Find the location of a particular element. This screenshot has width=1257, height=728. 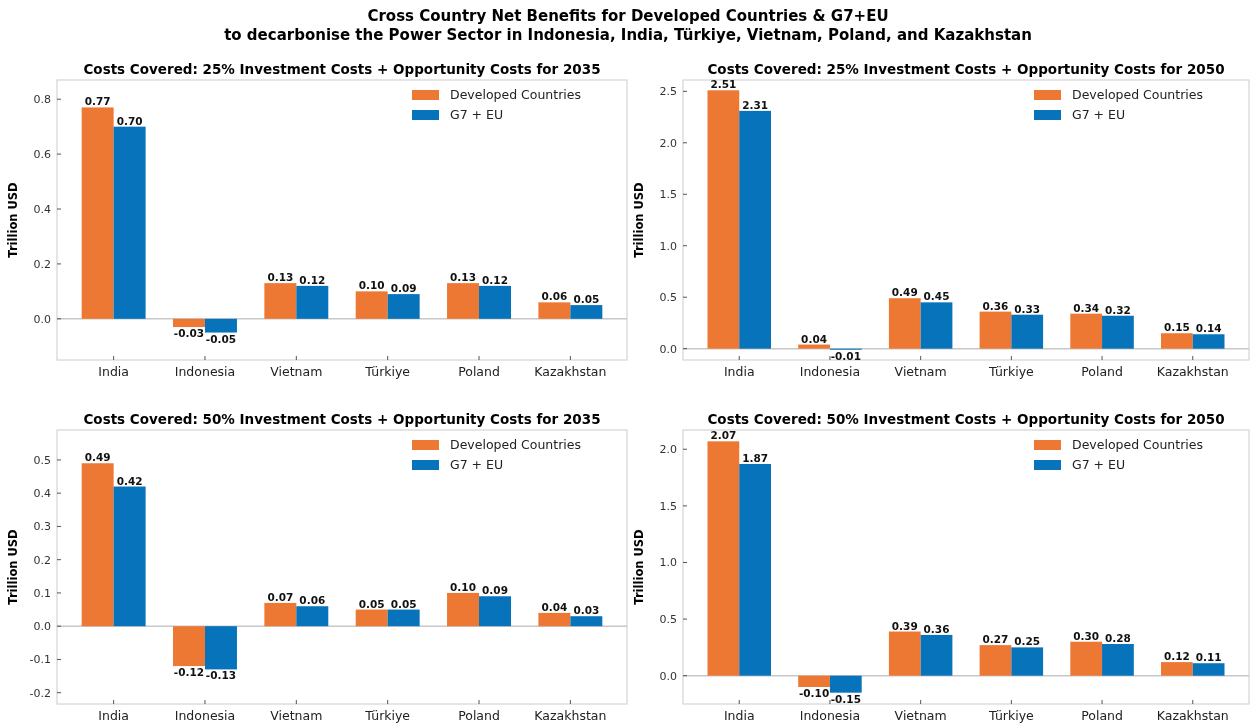

data-label: 0.30 is located at coordinates (1086, 635).